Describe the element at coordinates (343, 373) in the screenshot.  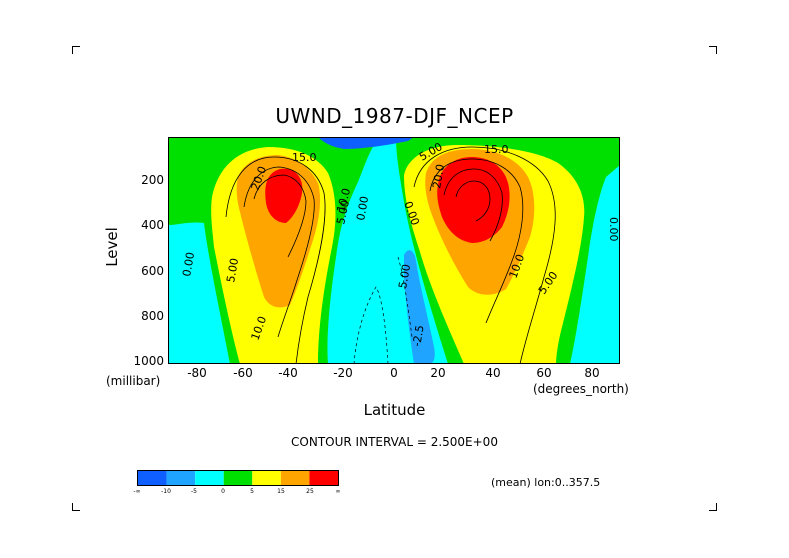
I see `x-tick-label: -20` at that location.